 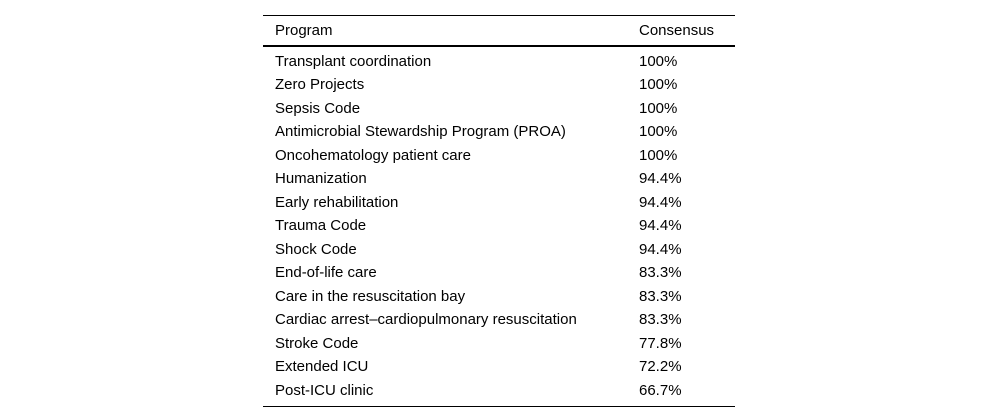 I want to click on program-cell: Antimicrobial Stewardship Program (PROA), so click(x=420, y=132).